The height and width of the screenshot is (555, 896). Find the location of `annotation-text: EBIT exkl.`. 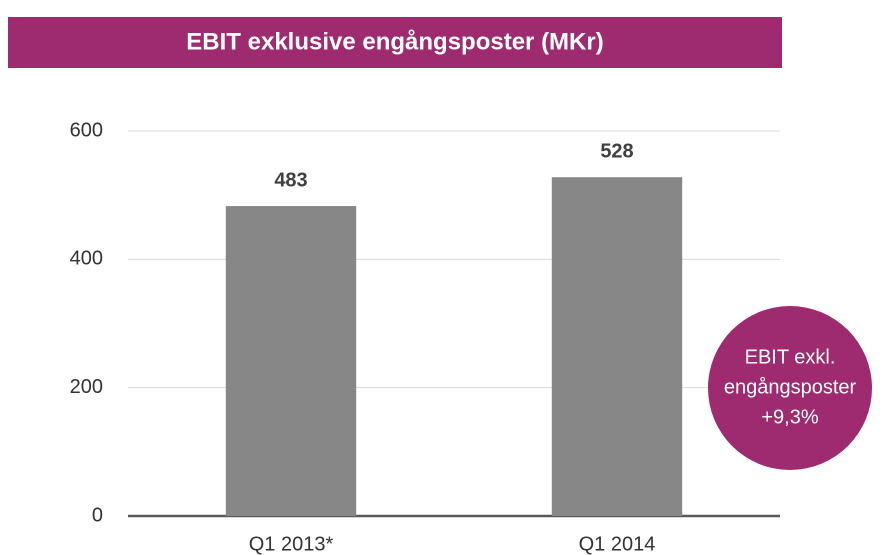

annotation-text: EBIT exkl. is located at coordinates (790, 357).